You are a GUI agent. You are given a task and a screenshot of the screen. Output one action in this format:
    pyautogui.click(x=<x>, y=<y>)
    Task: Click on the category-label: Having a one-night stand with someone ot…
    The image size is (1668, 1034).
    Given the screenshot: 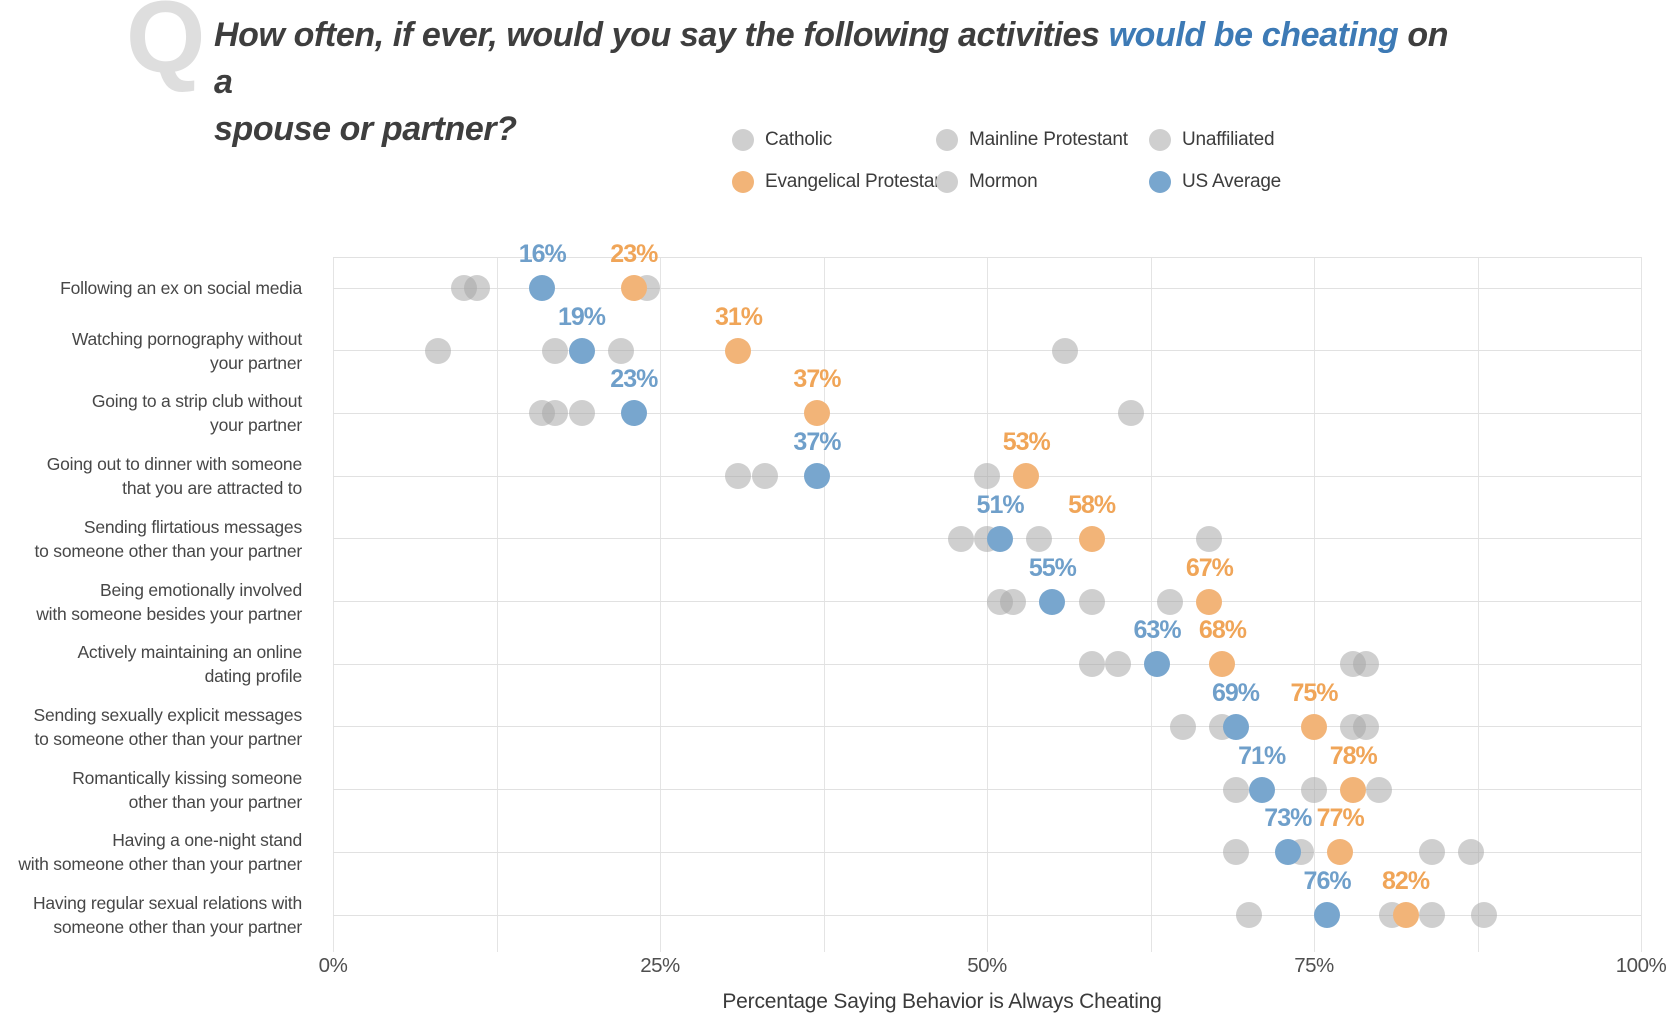 What is the action you would take?
    pyautogui.click(x=160, y=852)
    